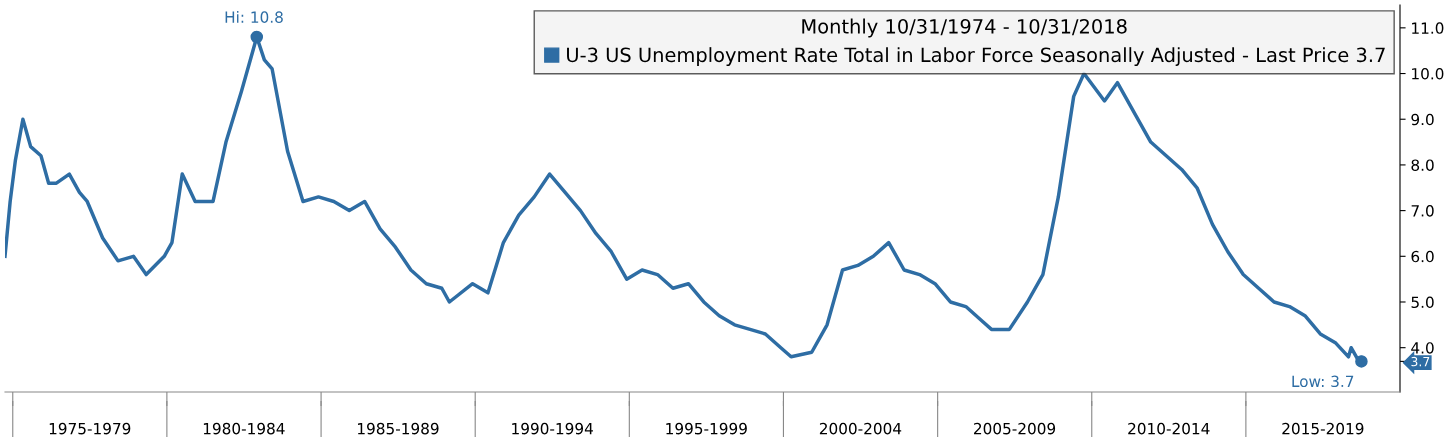 The image size is (1445, 437). What do you see at coordinates (244, 428) in the screenshot?
I see `x-tick-label: 1980-1984` at bounding box center [244, 428].